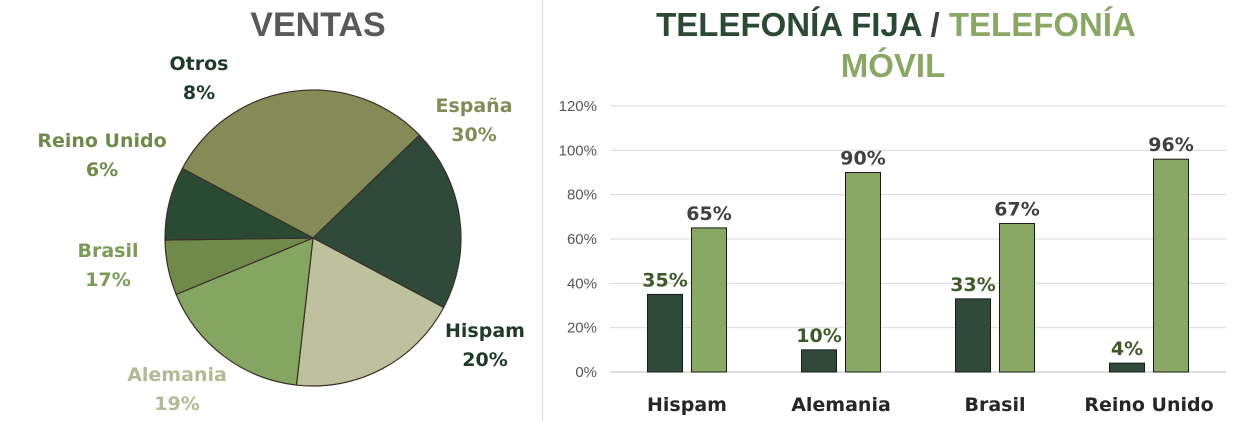 The height and width of the screenshot is (421, 1241). What do you see at coordinates (484, 360) in the screenshot?
I see `pie-pct-hispam: 20%` at bounding box center [484, 360].